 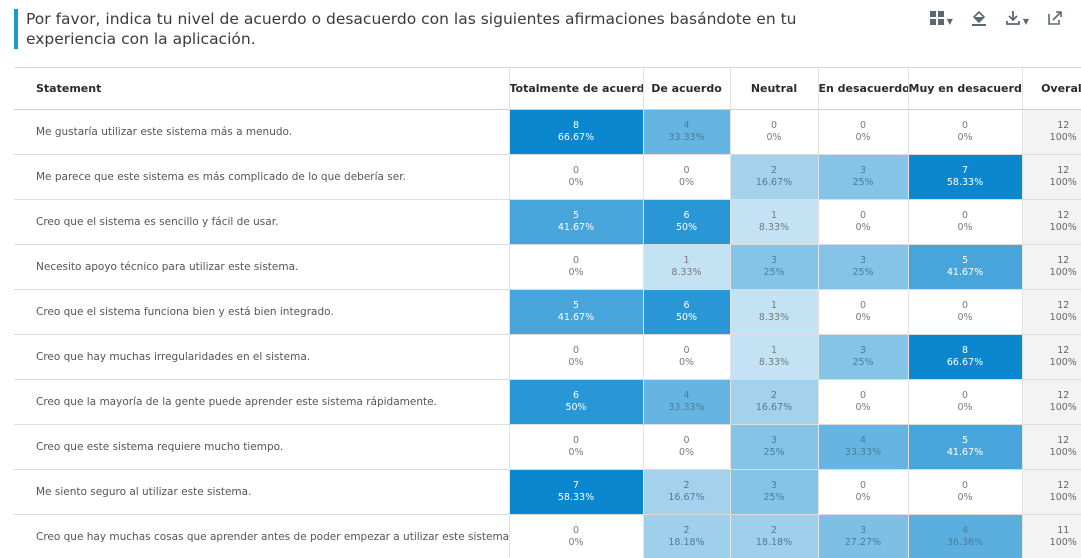 I want to click on value-cell: 1 8.33%, so click(x=773, y=312).